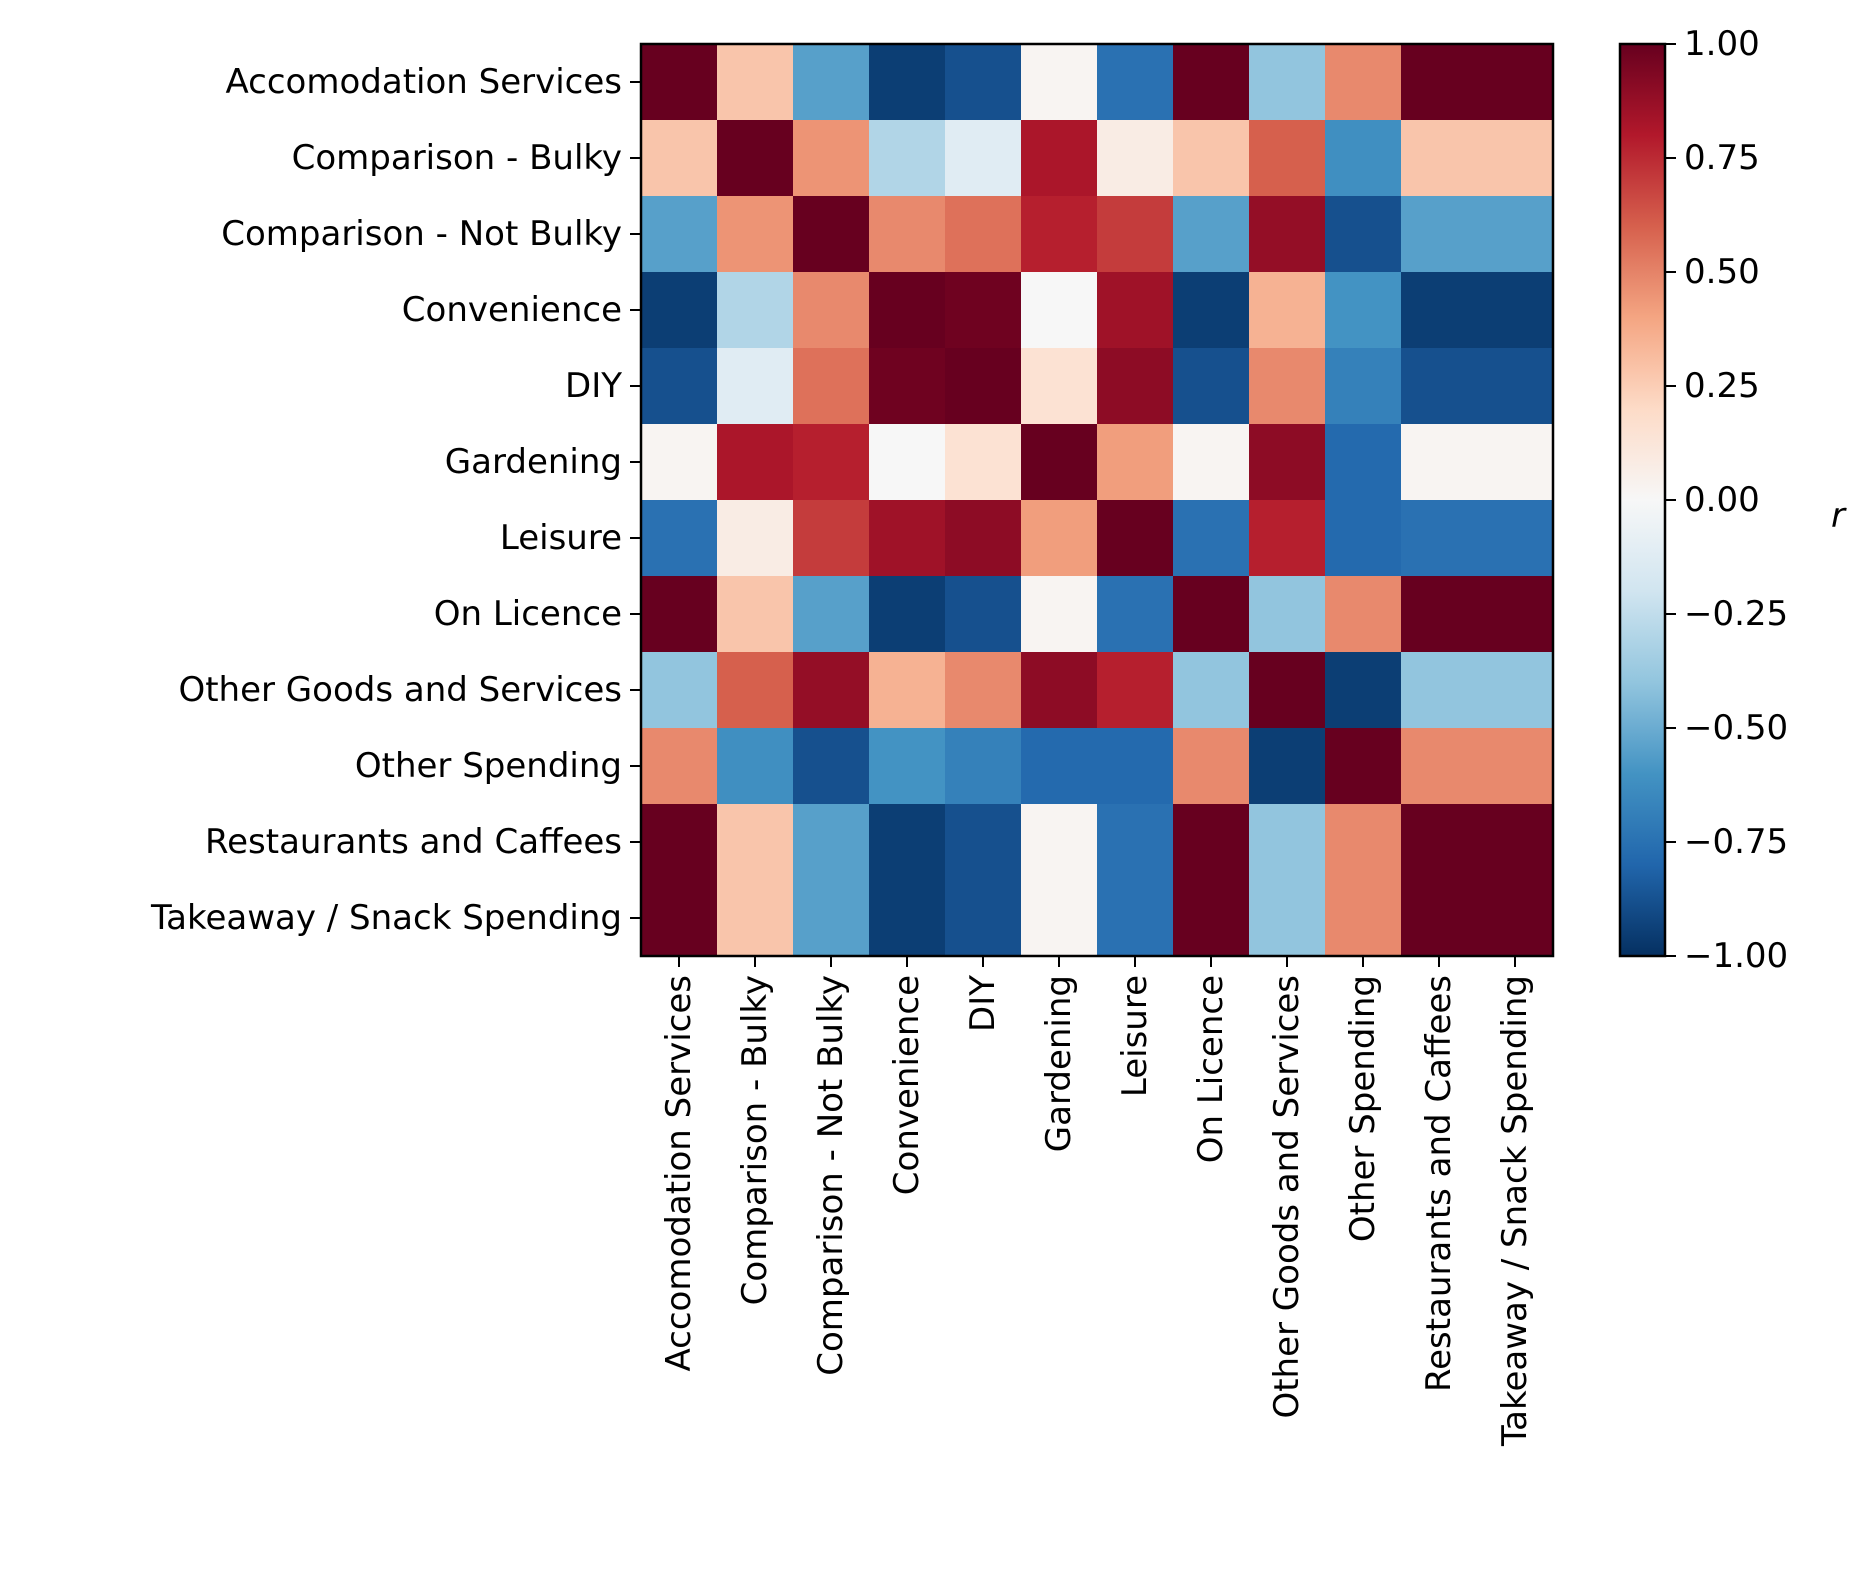  Describe the element at coordinates (457, 158) in the screenshot. I see `y-tick-label: Comparison - Bulky` at that location.